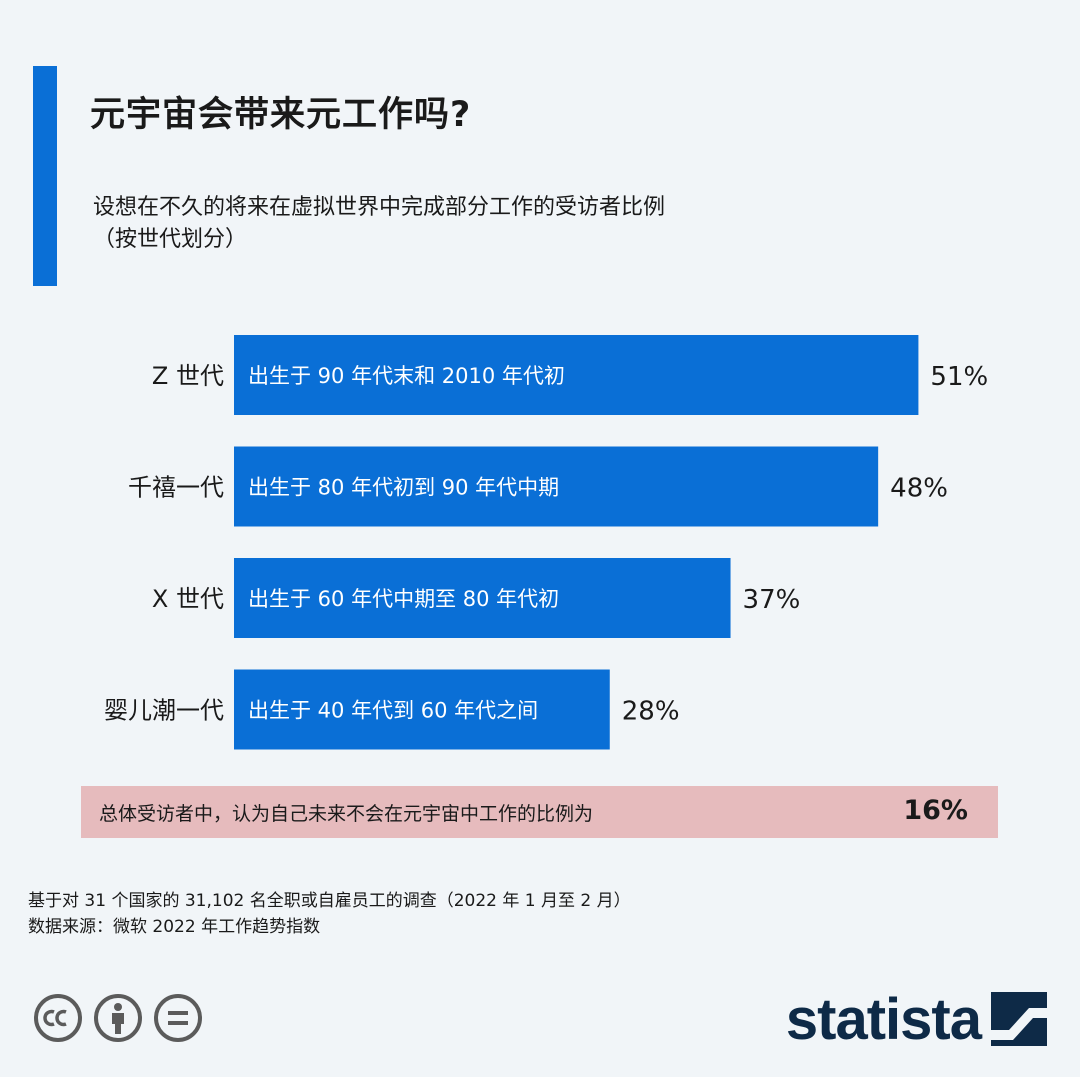 The image size is (1080, 1077). What do you see at coordinates (772, 600) in the screenshot?
I see `value-label: 37%` at bounding box center [772, 600].